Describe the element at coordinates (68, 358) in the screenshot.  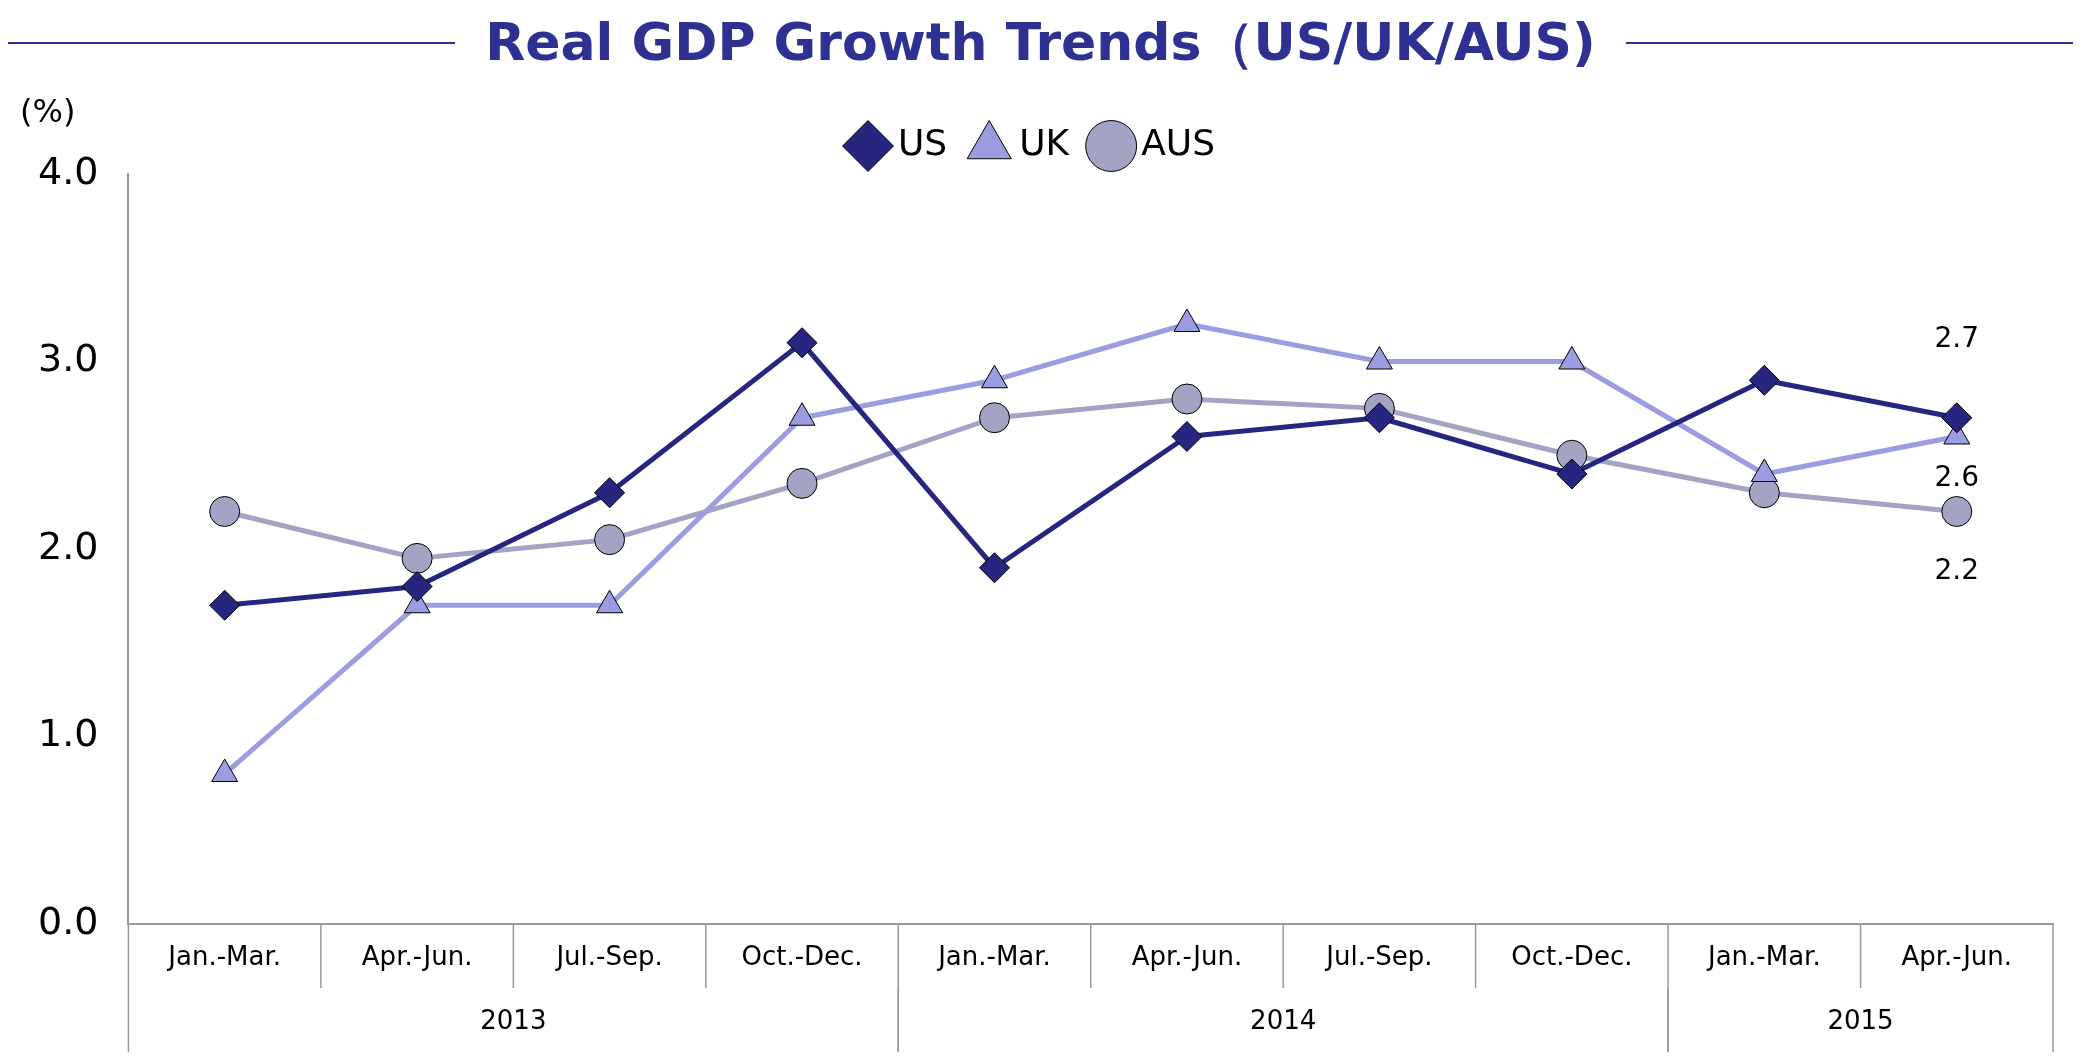
I see `y-tick-label: 3.0` at that location.